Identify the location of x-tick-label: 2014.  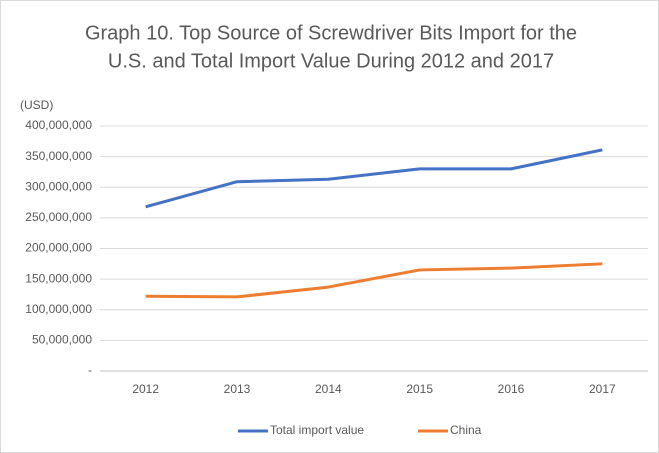
(328, 389).